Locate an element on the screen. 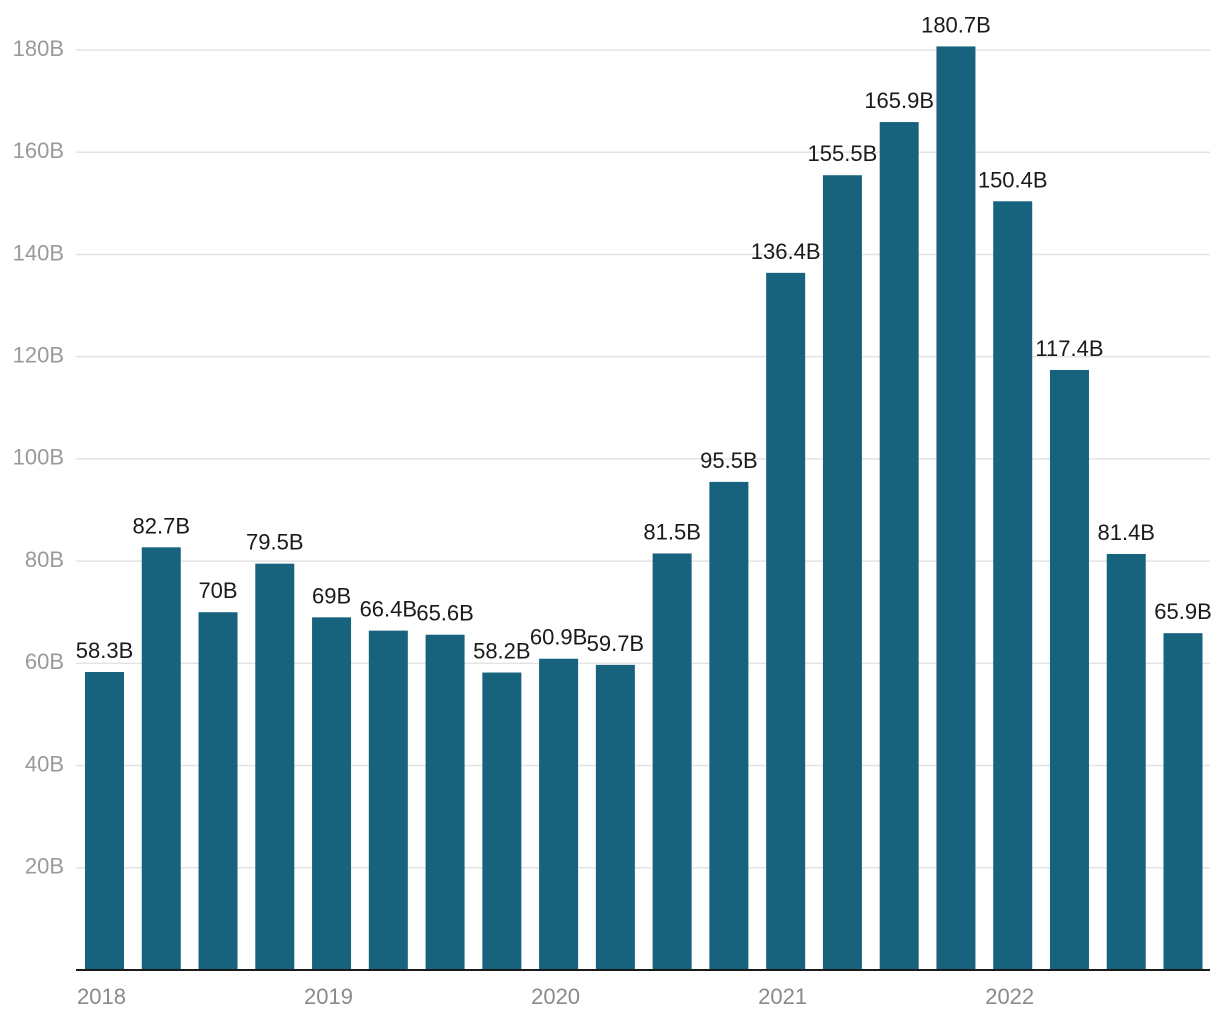 The height and width of the screenshot is (1025, 1220). bar-value-label: 82.7B is located at coordinates (162, 525).